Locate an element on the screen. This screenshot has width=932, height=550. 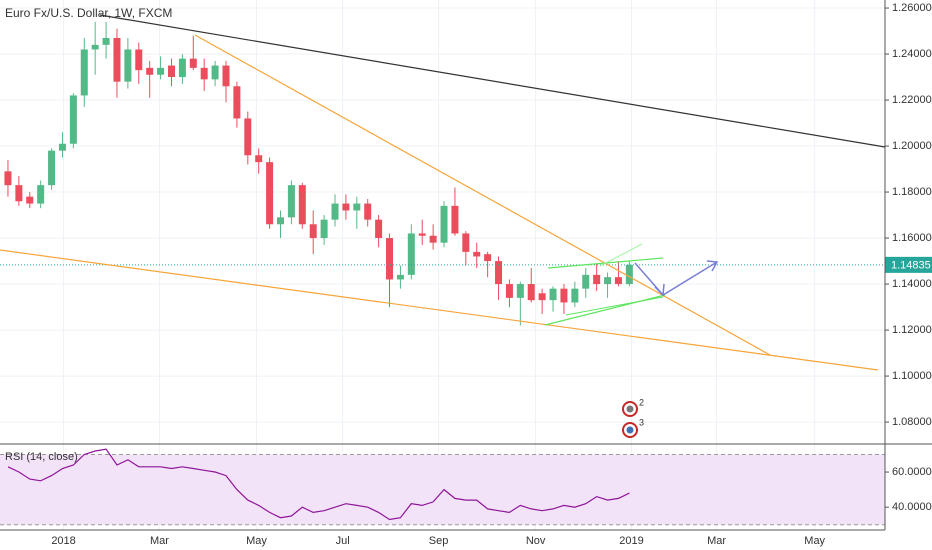
y-tick-label: 1.22000 is located at coordinates (912, 100).